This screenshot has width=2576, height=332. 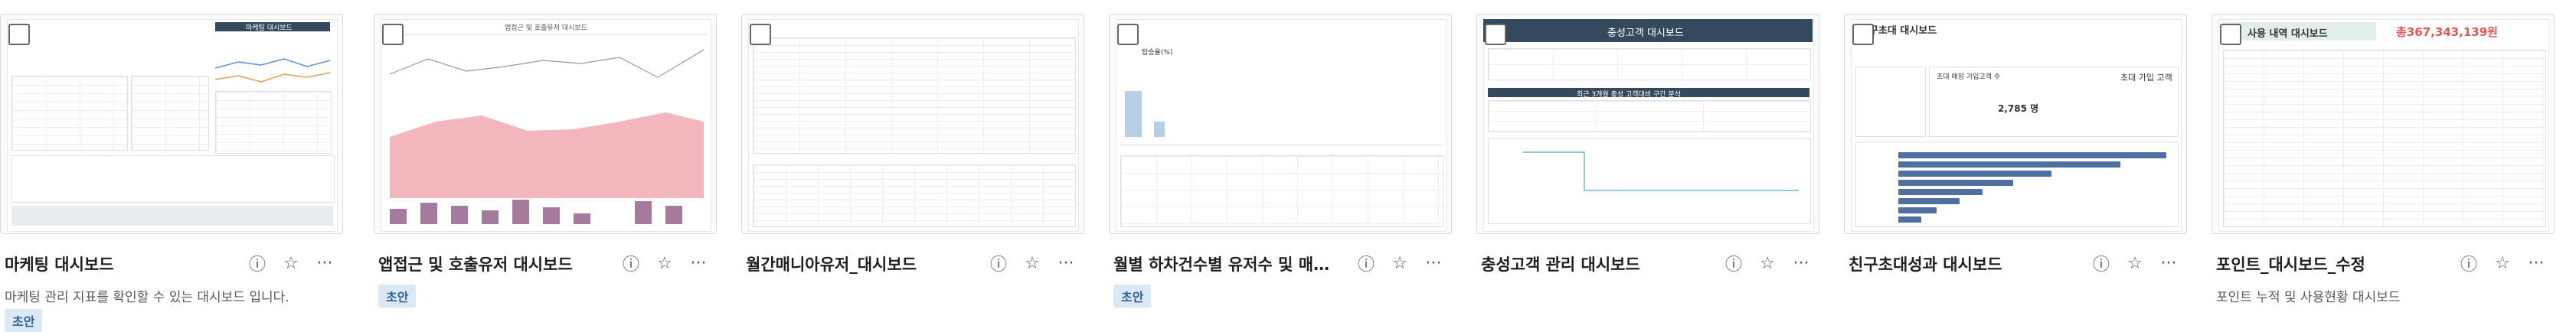 I want to click on card-description: 마케팅 관리 지표를 확인할 수 있는 대시보드 입니다., so click(x=147, y=297).